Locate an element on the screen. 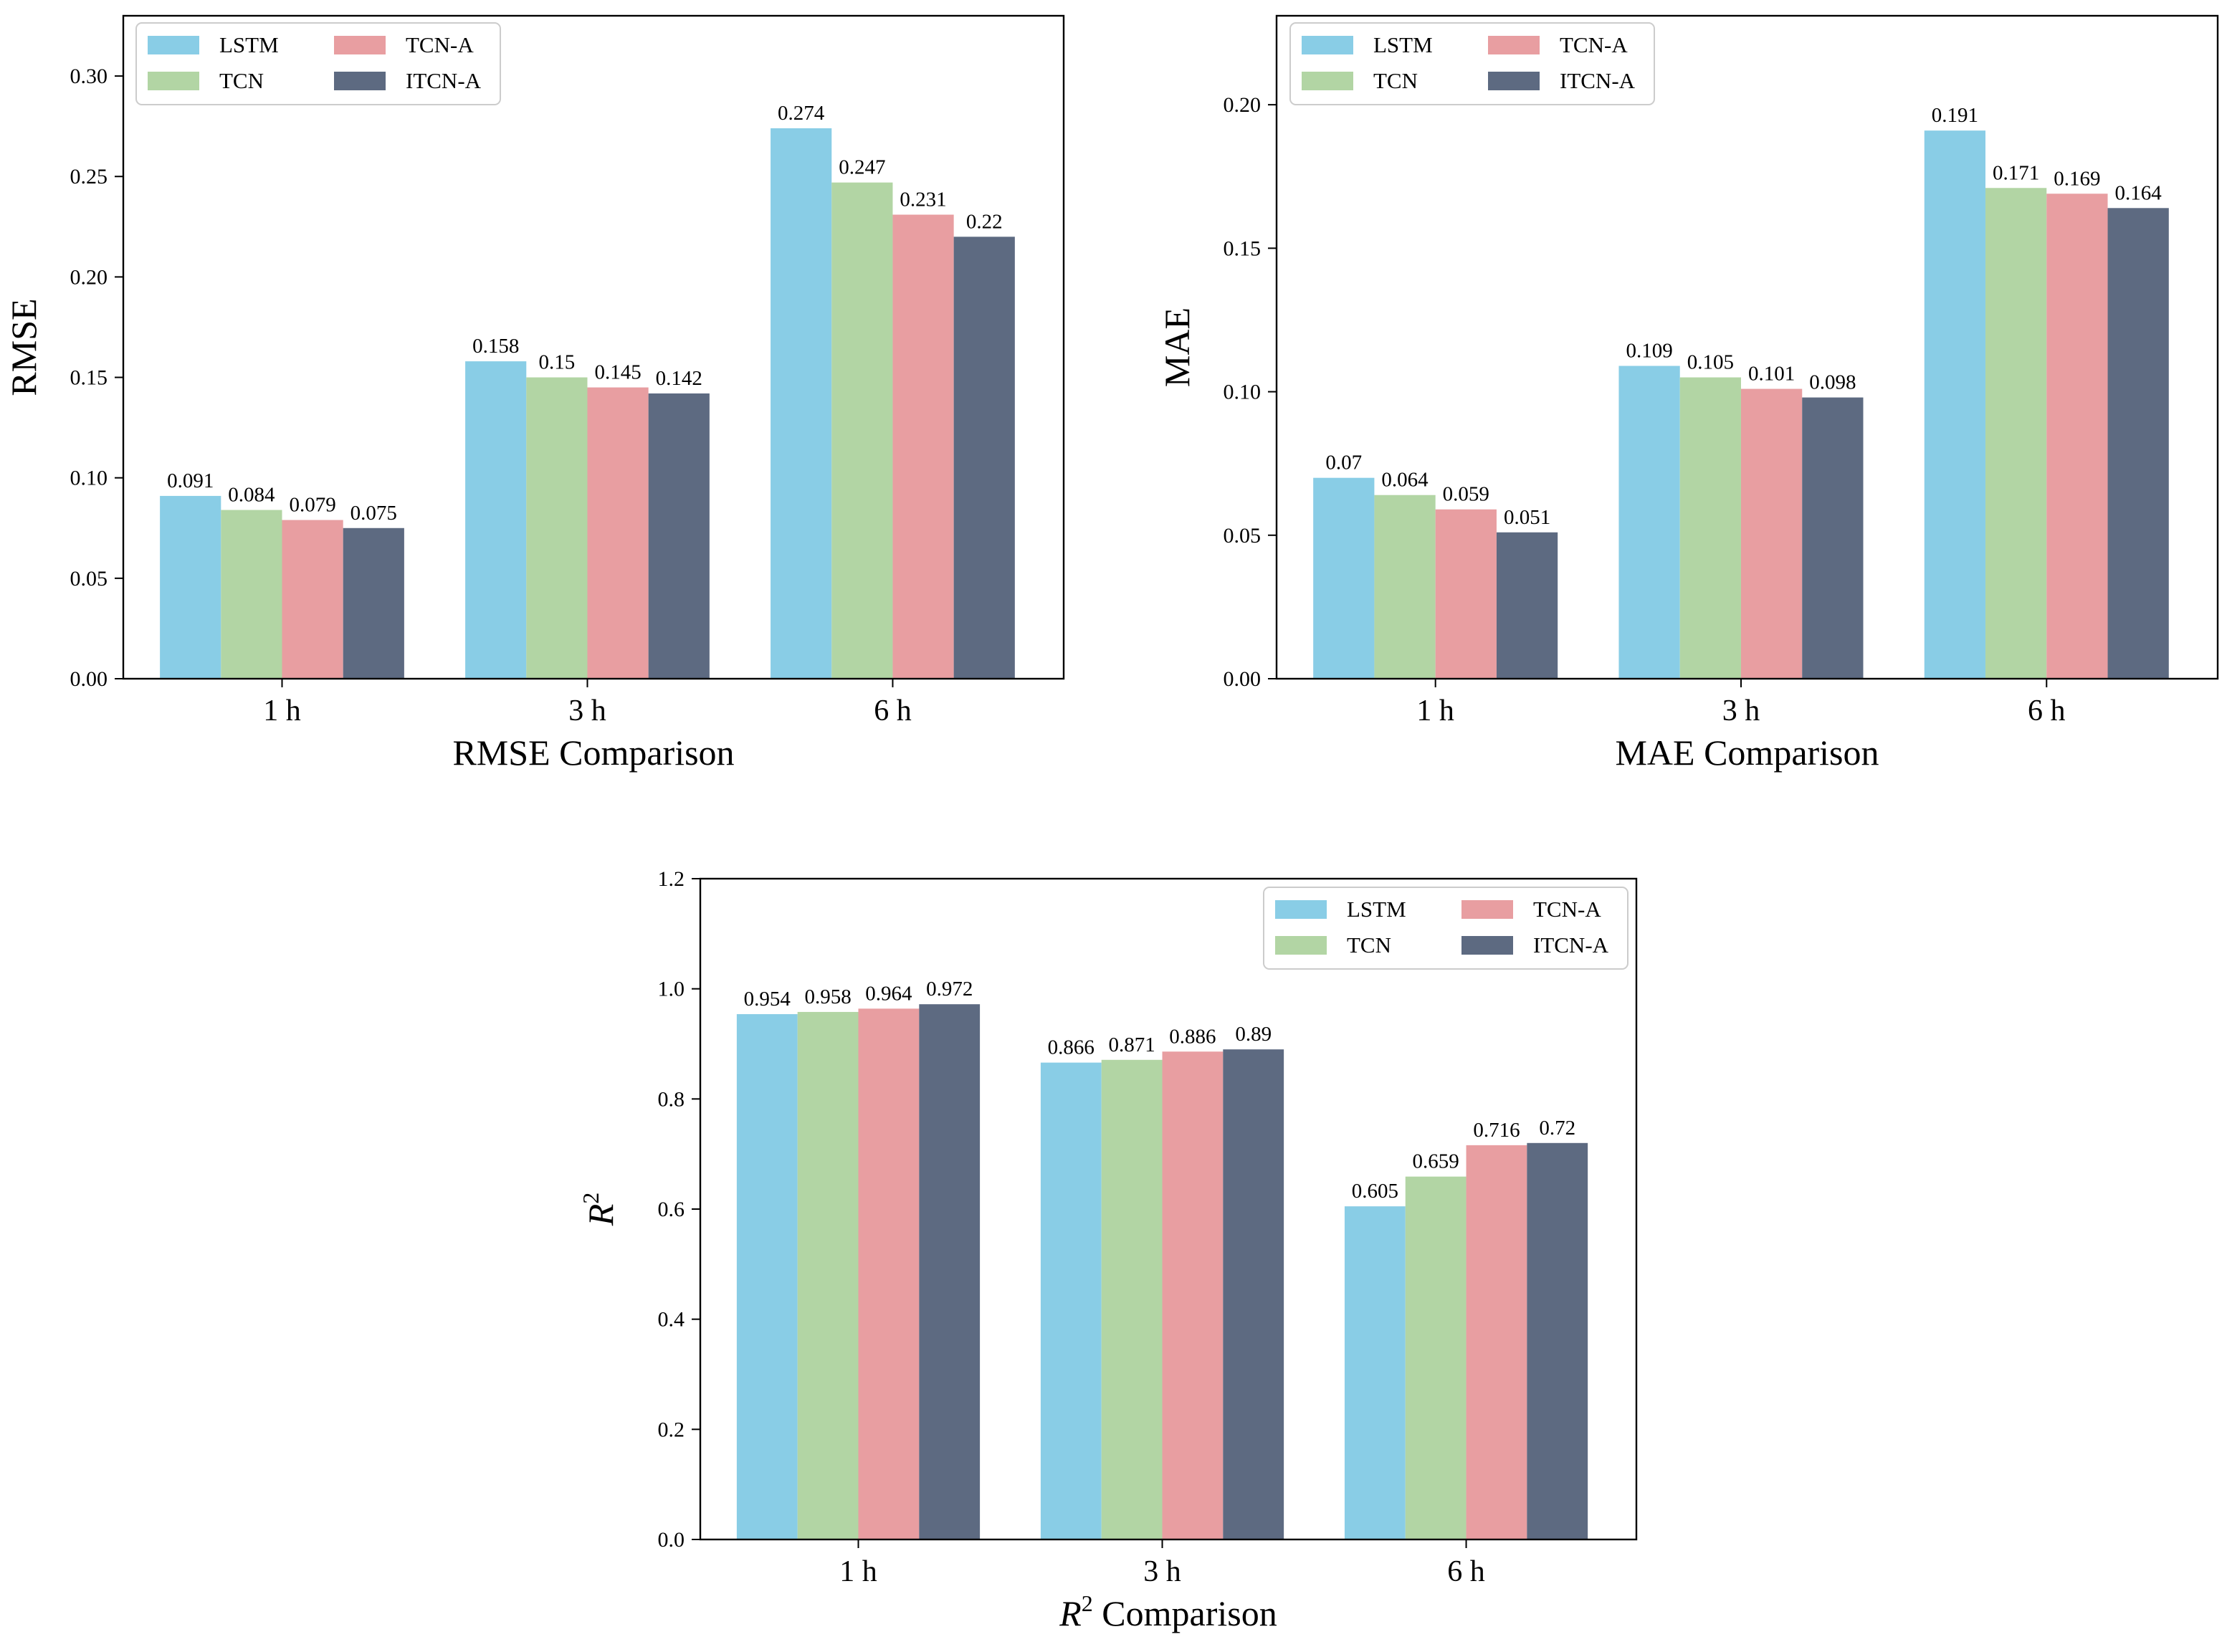  data-label: 0.105 is located at coordinates (1710, 362).